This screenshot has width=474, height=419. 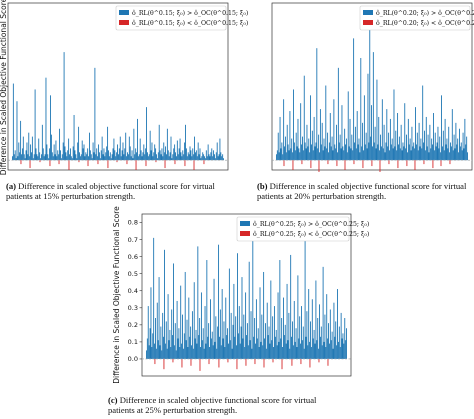 I want to click on legend-swatch-positive, so click(x=368, y=12).